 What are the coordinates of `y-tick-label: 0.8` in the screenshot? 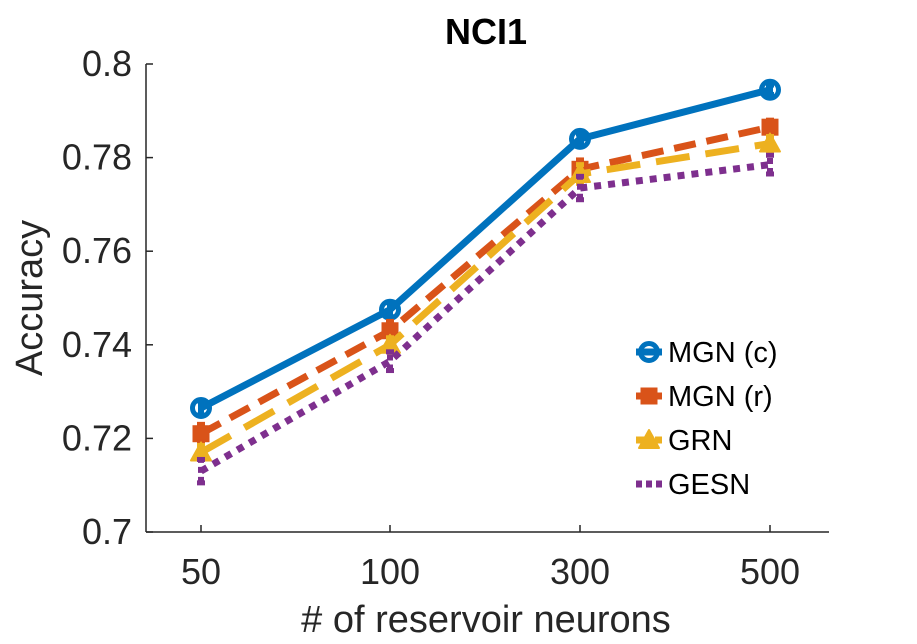 It's located at (107, 63).